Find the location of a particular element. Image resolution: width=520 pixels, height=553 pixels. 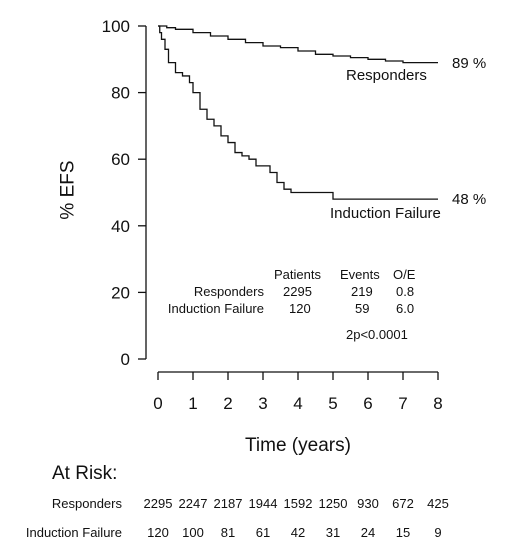

x-tick-label: 5 is located at coordinates (332, 403).